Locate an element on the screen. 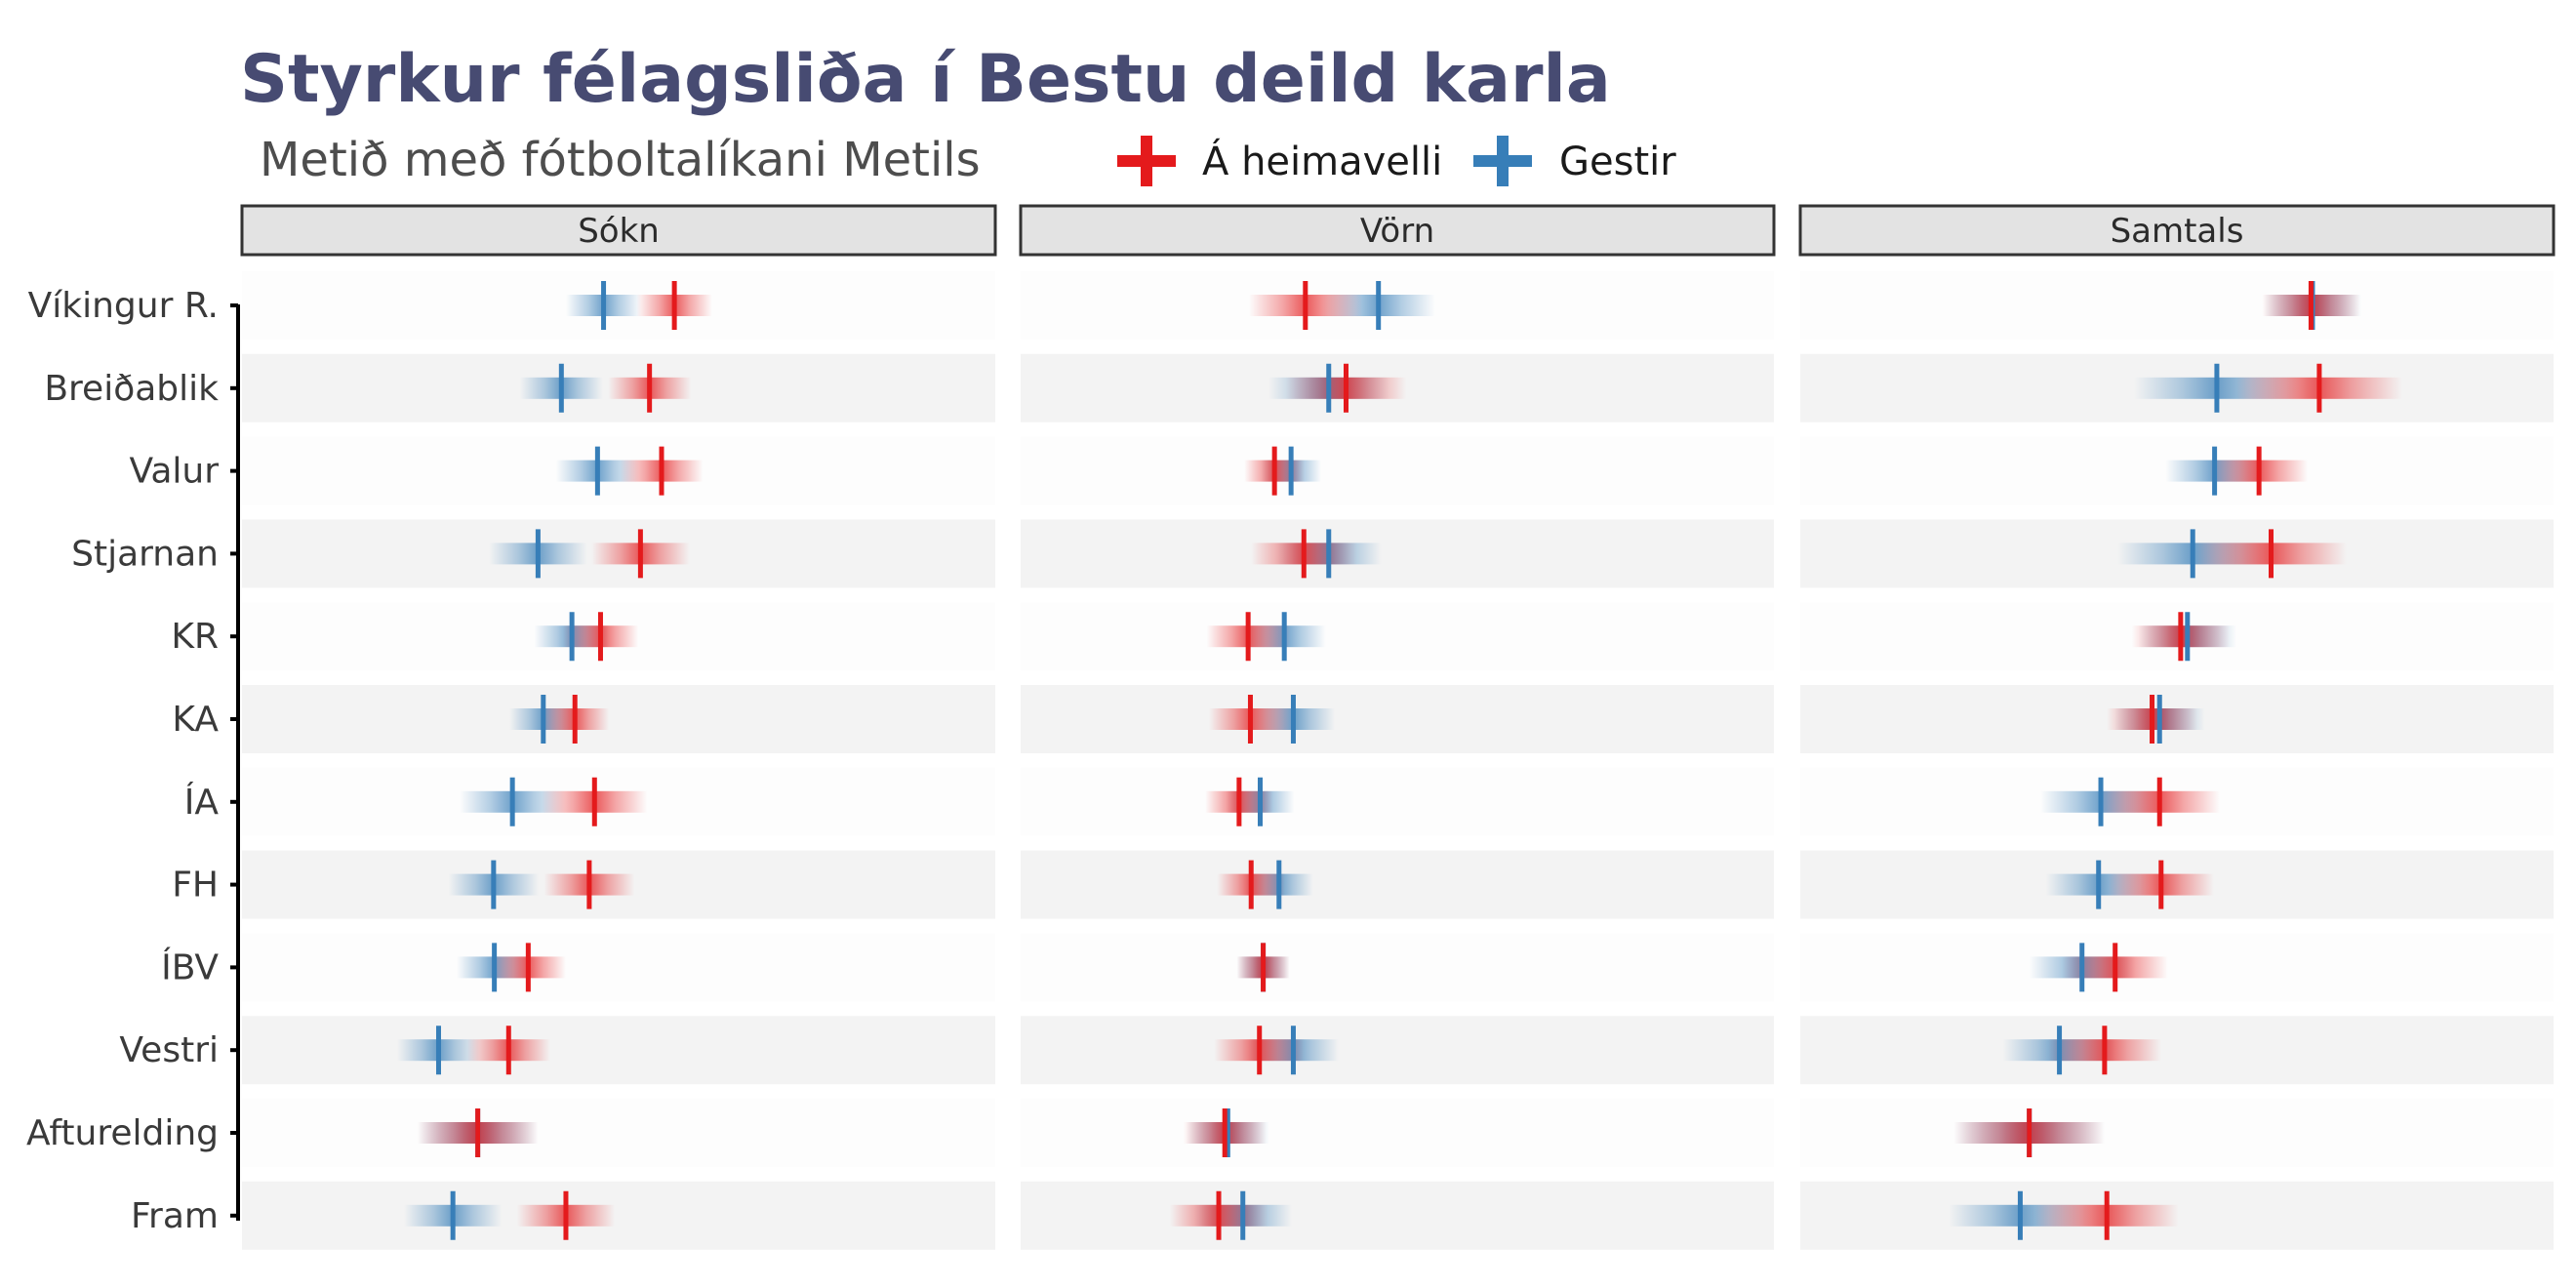 The image size is (2576, 1288). panel-strips: Sókn Vörn Samtals is located at coordinates (1398, 230).